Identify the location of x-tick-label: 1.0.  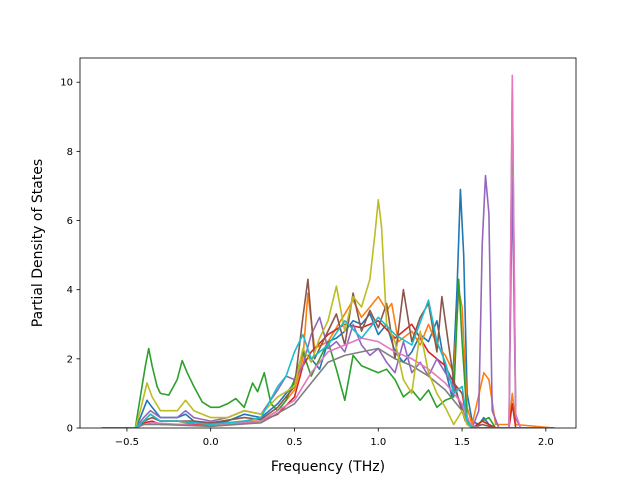
(378, 442).